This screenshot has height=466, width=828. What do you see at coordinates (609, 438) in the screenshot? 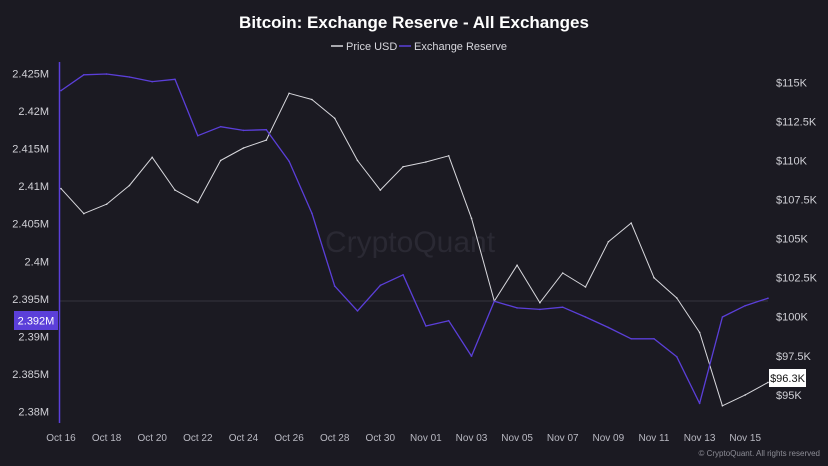
I see `x-tick-label: Nov 09` at bounding box center [609, 438].